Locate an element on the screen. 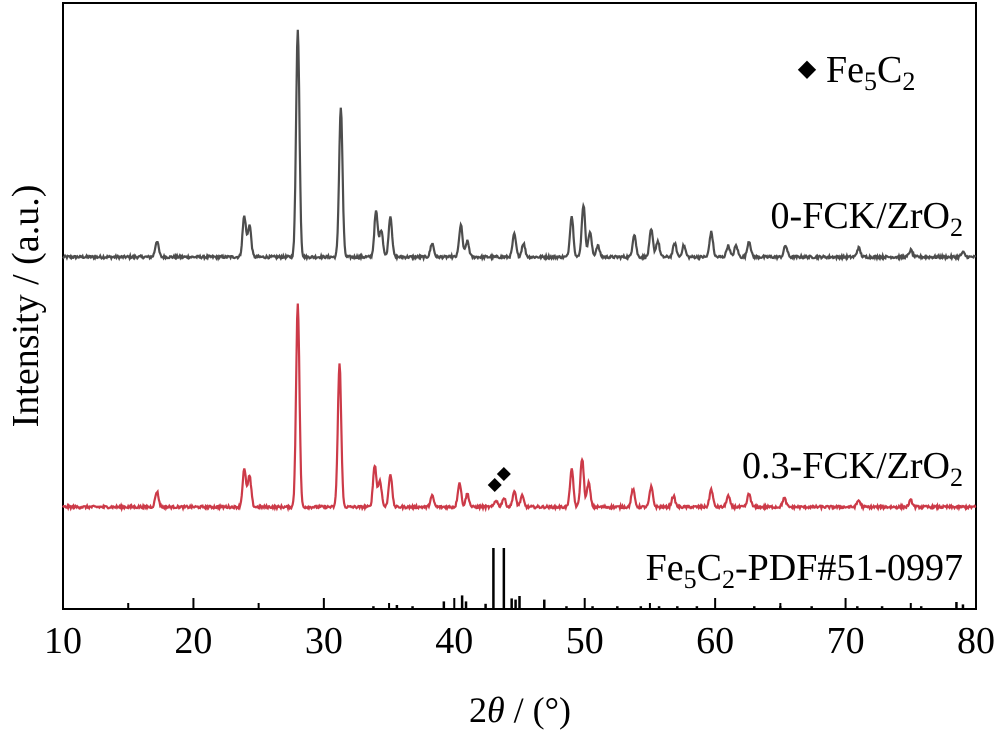  x-axis-label: 2θ / (°) is located at coordinates (520, 710).